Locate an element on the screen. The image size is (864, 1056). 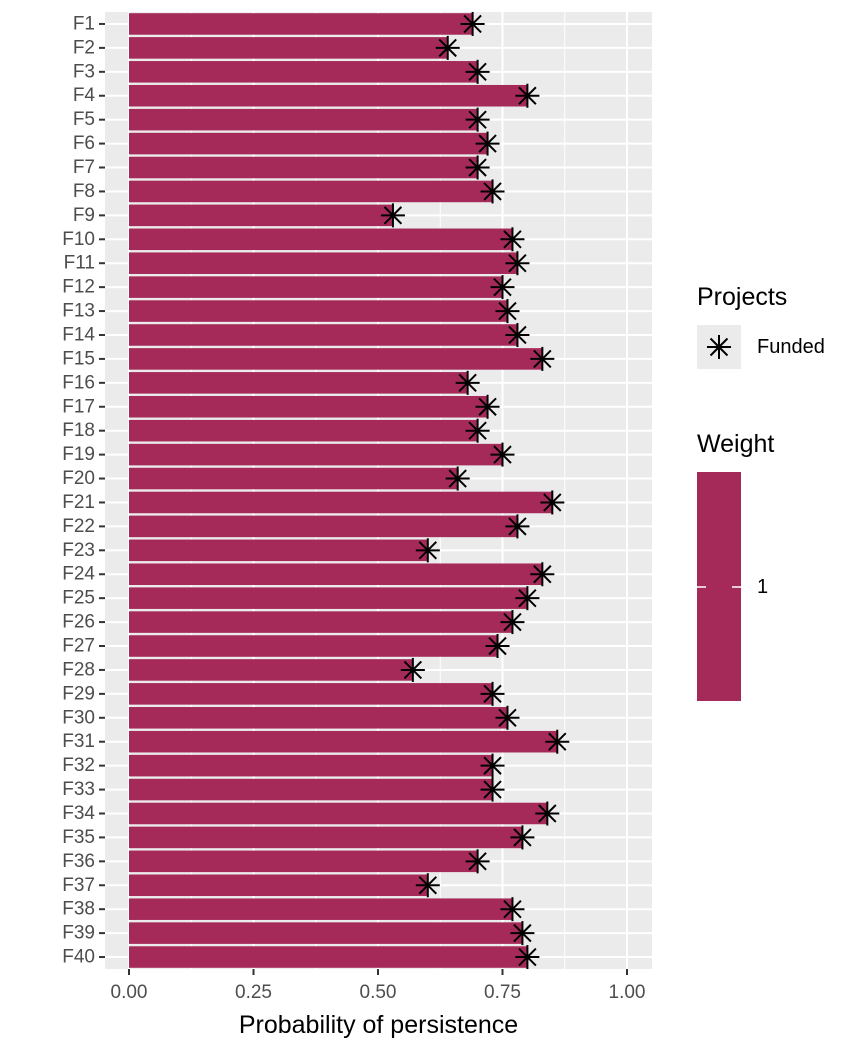
point-f14-star-icon is located at coordinates (517, 334).